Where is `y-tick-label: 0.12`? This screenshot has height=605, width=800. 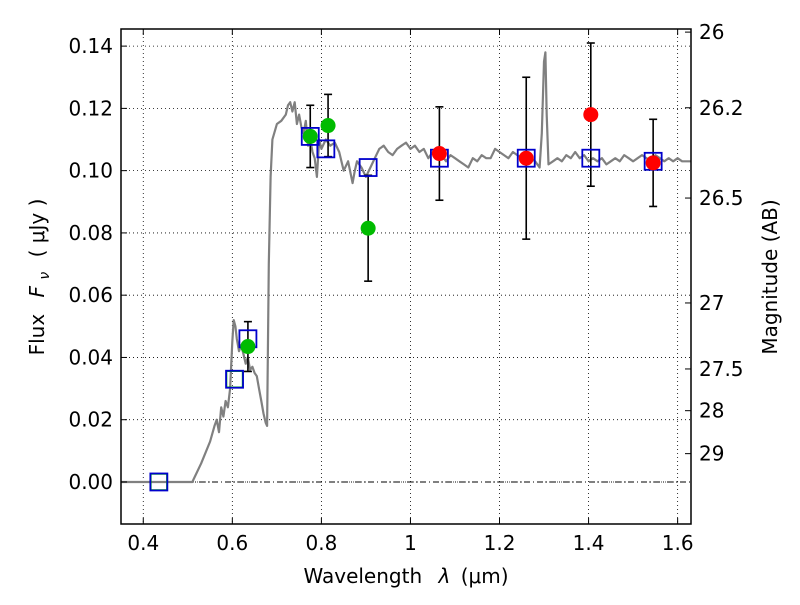 y-tick-label: 0.12 is located at coordinates (90, 108).